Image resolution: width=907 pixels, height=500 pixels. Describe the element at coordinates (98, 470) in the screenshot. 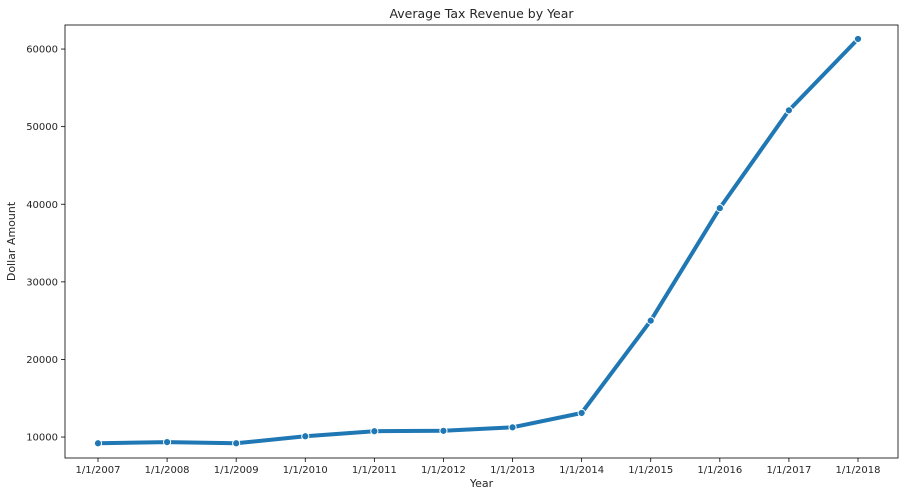

I see `x-tick-label: 1/1/2007` at that location.